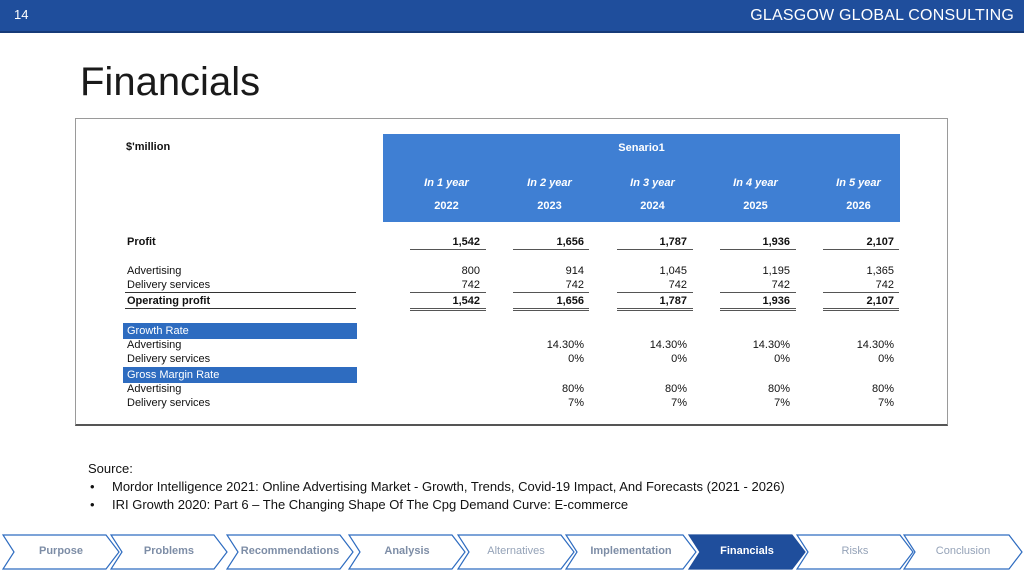 The height and width of the screenshot is (576, 1024). Describe the element at coordinates (240, 375) in the screenshot. I see `section-header-gross-margin: Gross Margin Rate` at that location.